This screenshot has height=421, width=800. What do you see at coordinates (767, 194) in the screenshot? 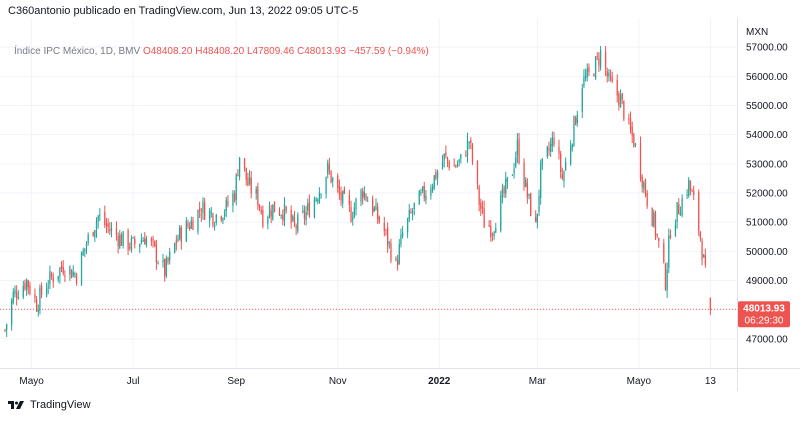
I see `y-tick-label: 52000.00` at bounding box center [767, 194].